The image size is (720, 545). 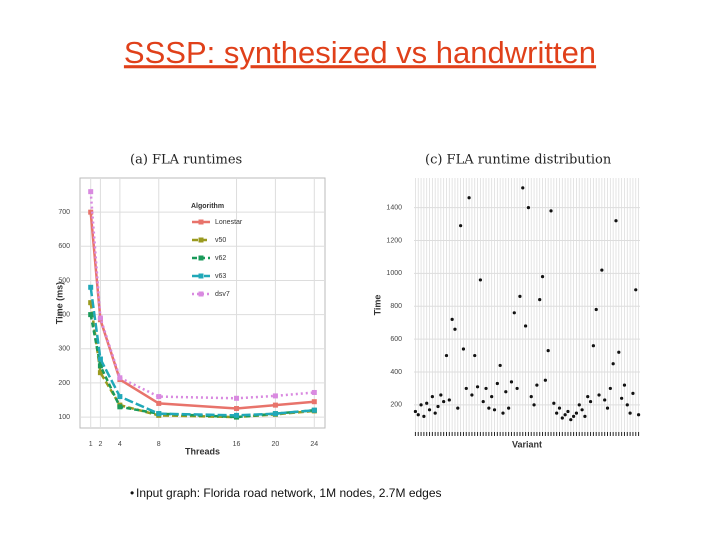 I want to click on y-axis-label: Time, so click(x=377, y=305).